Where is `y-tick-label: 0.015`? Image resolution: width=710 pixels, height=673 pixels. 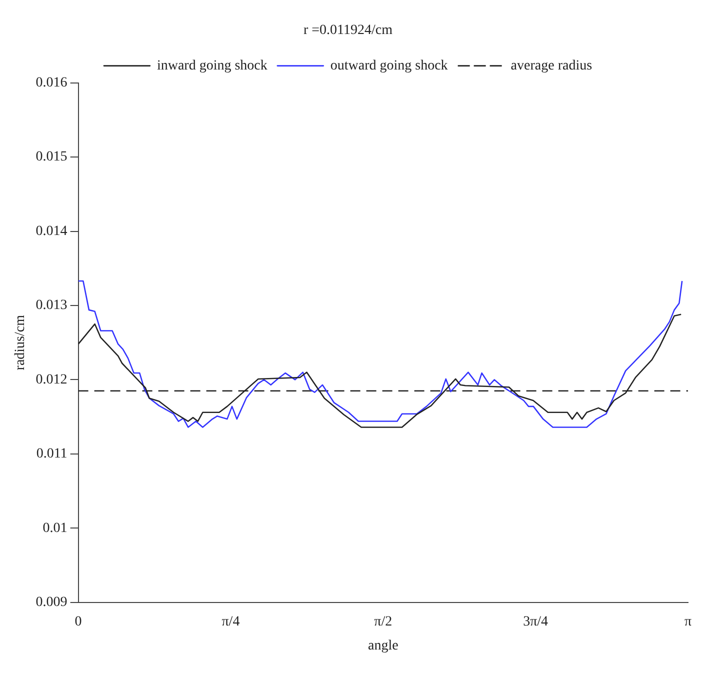 y-tick-label: 0.015 is located at coordinates (52, 157).